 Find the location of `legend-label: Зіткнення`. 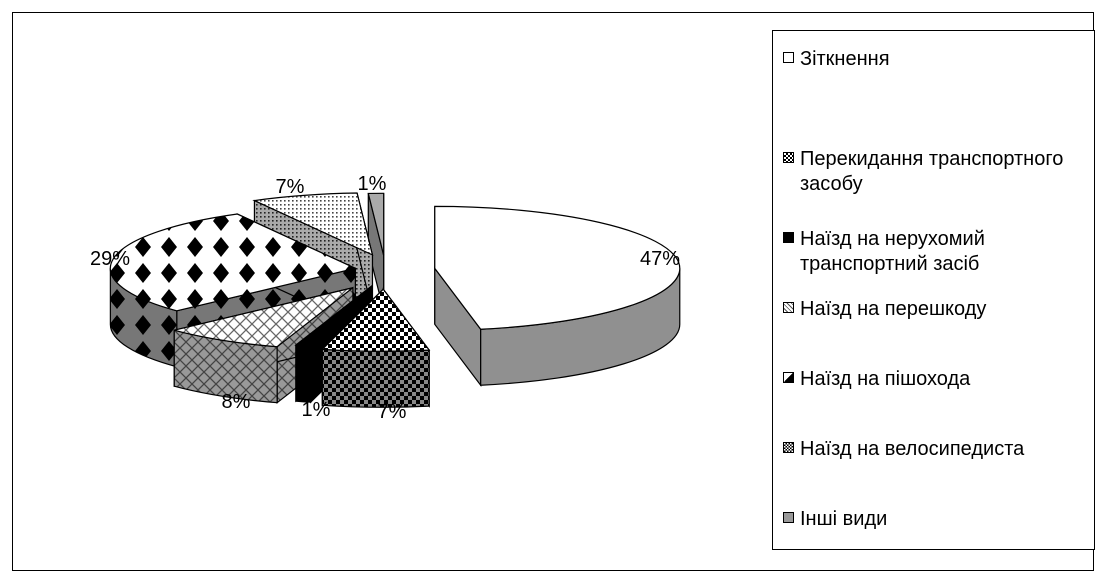

legend-label: Зіткнення is located at coordinates (845, 59).